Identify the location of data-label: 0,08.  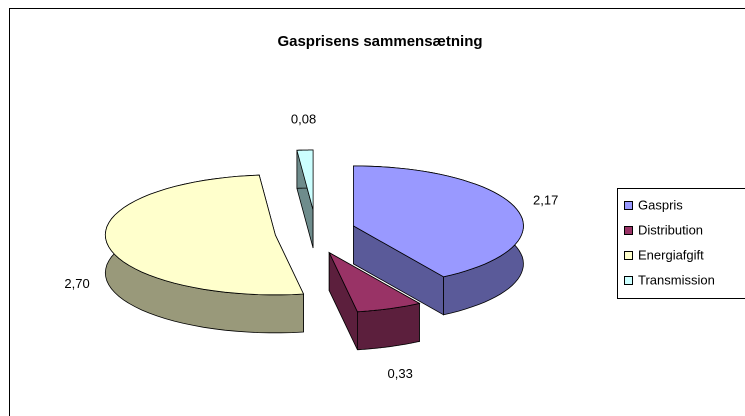
(303, 119).